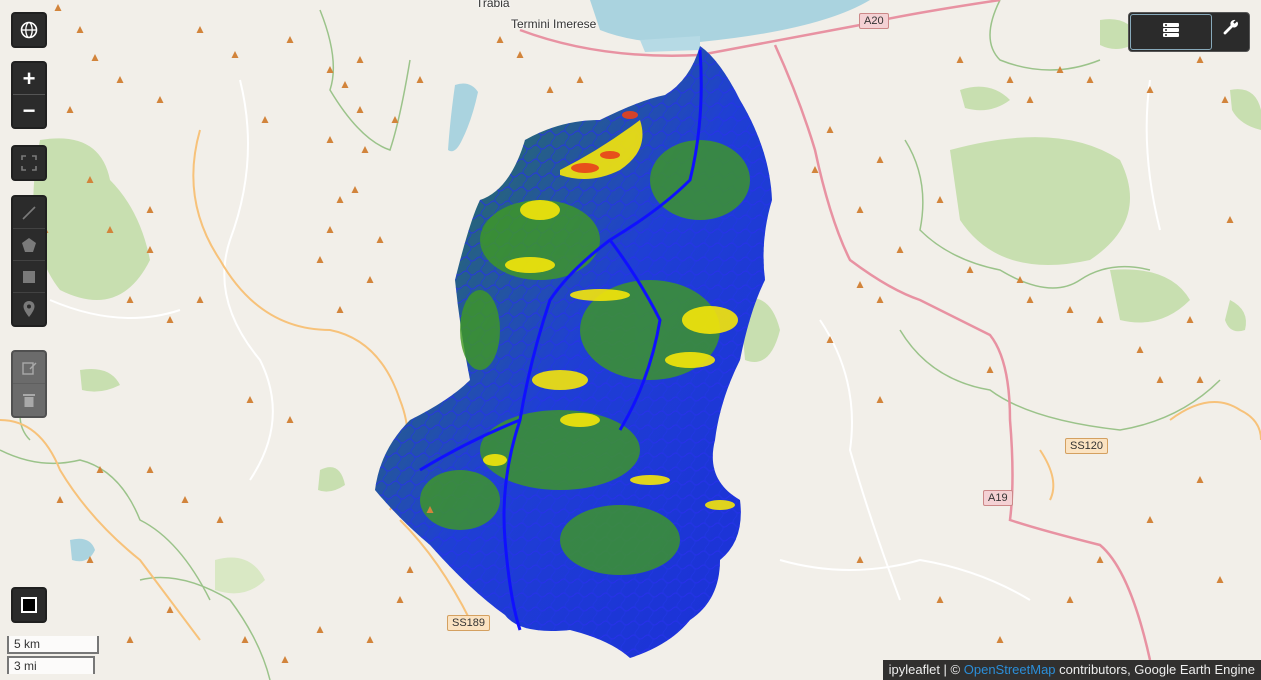 The width and height of the screenshot is (1261, 680). I want to click on polygon-icon, so click(29, 245).